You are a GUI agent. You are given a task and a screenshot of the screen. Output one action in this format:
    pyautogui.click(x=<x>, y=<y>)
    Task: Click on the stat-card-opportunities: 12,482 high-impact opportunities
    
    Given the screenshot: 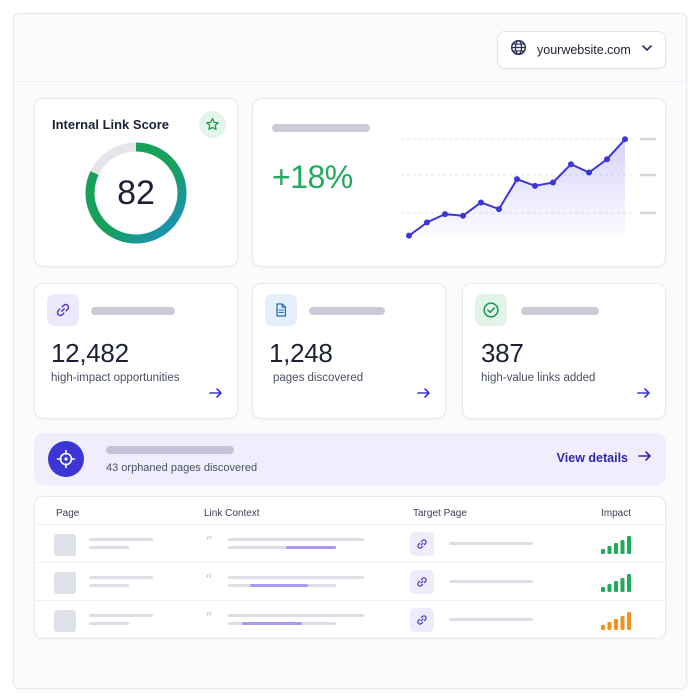 What is the action you would take?
    pyautogui.click(x=136, y=351)
    